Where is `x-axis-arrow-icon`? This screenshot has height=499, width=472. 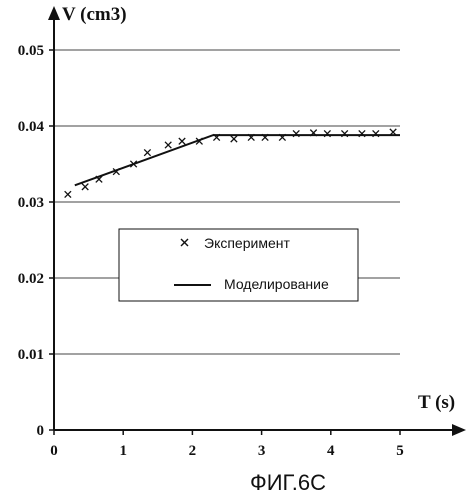 x-axis-arrow-icon is located at coordinates (459, 430).